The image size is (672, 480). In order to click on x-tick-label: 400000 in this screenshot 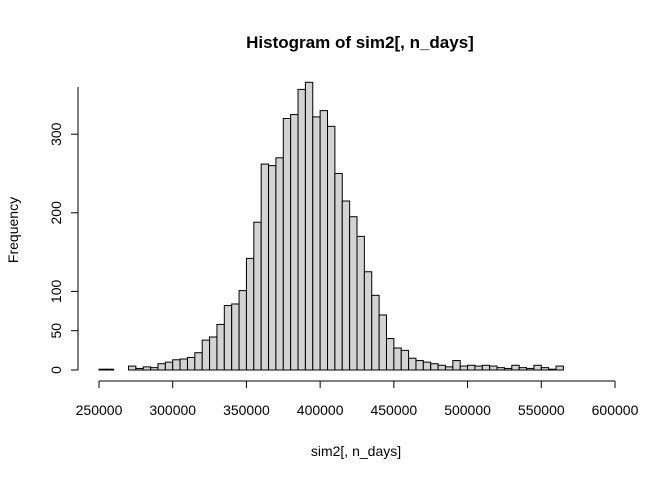, I will do `click(320, 410)`.